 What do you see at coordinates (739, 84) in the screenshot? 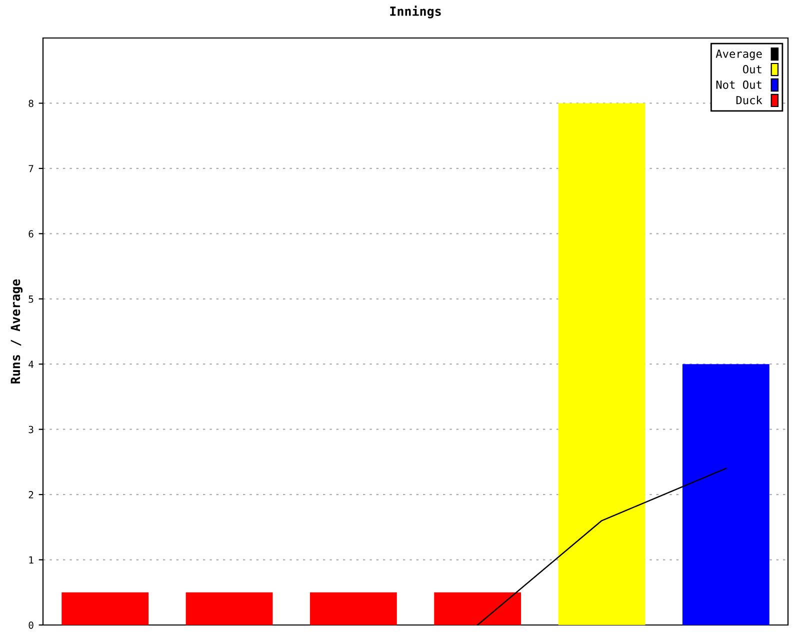
I see `legend-label: Not Out` at bounding box center [739, 84].